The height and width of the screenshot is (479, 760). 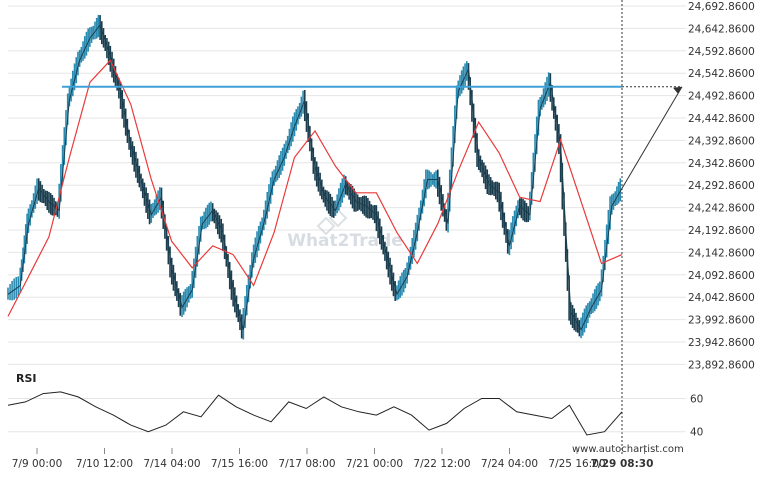 What do you see at coordinates (721, 164) in the screenshot?
I see `price-tick-label: 24,342.8600` at bounding box center [721, 164].